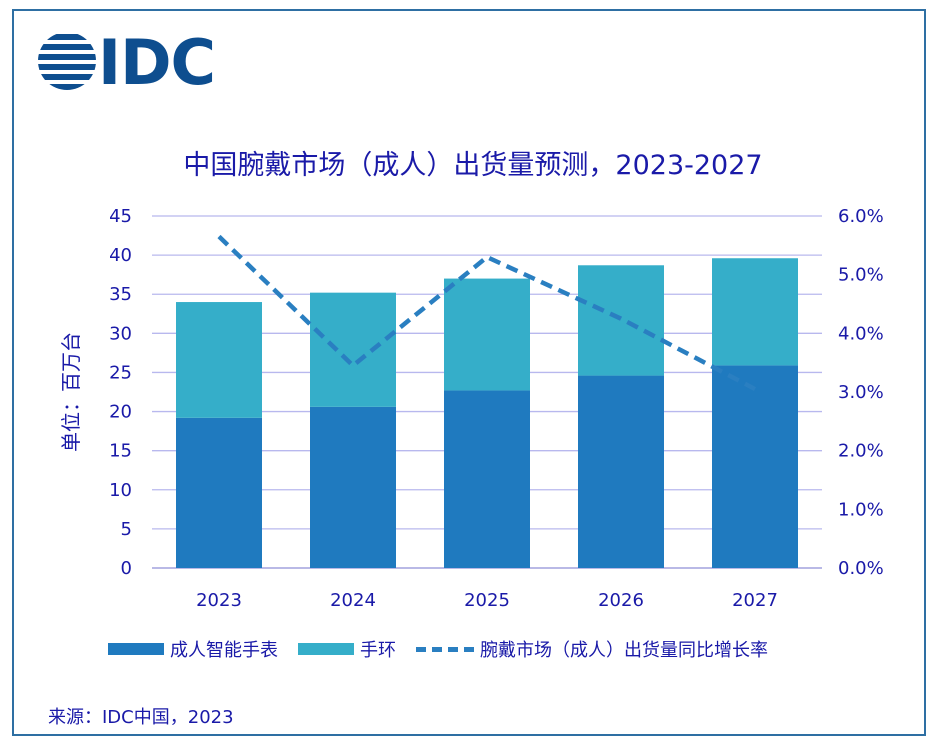 The width and height of the screenshot is (946, 751). I want to click on legend-item-growth: 腕戴市场（成人）出货量同比增长率, so click(592, 649).